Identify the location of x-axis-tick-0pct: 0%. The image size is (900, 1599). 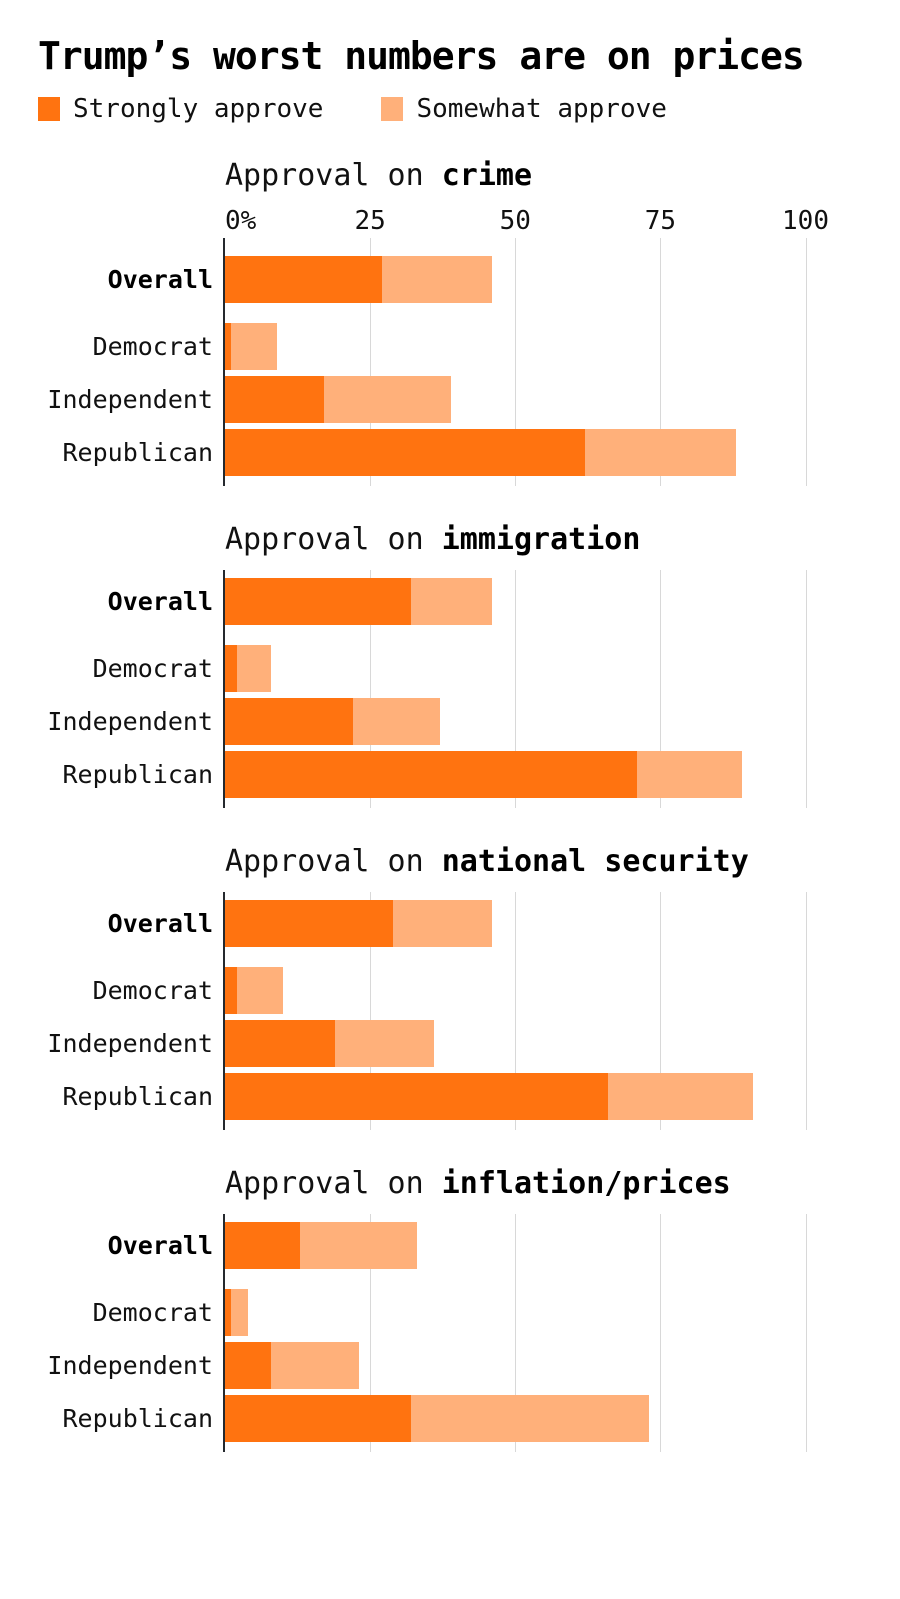
(241, 221).